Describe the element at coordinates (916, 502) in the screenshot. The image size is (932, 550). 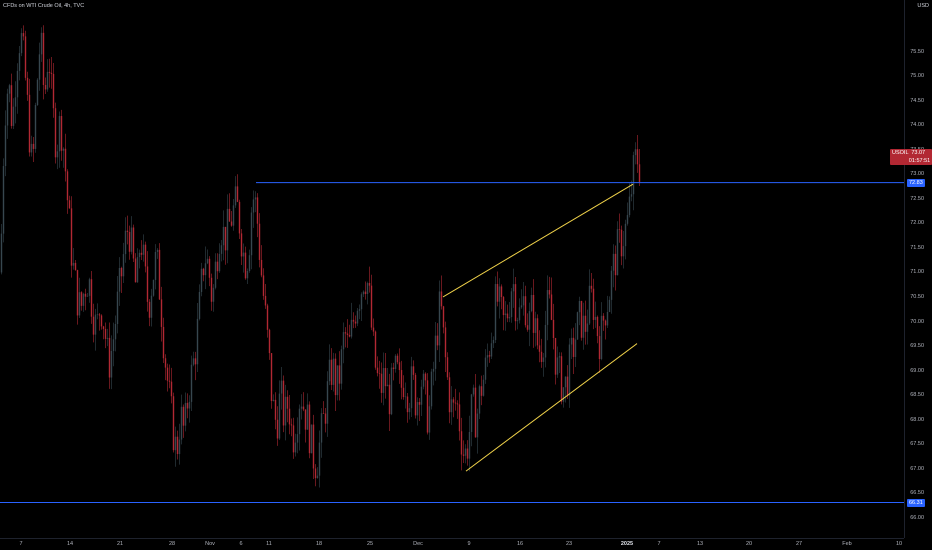
I see `support-price-tag: 66.31` at that location.